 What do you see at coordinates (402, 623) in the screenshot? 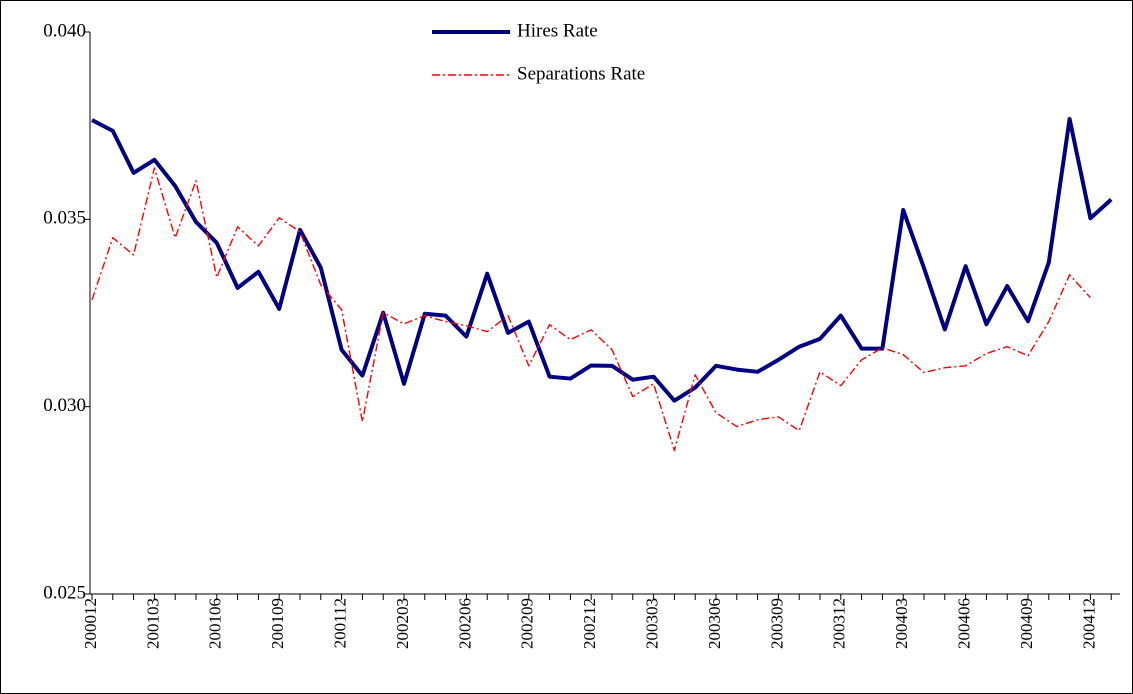
I see `x-tick-label: 200203` at bounding box center [402, 623].